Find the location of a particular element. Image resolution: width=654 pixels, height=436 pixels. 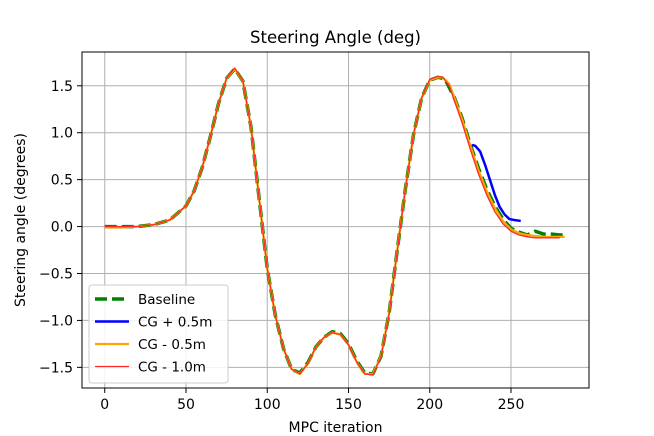

legend: Baseline CG + 0.5m CG - 0.5m CG - 1.0m is located at coordinates (158, 334).